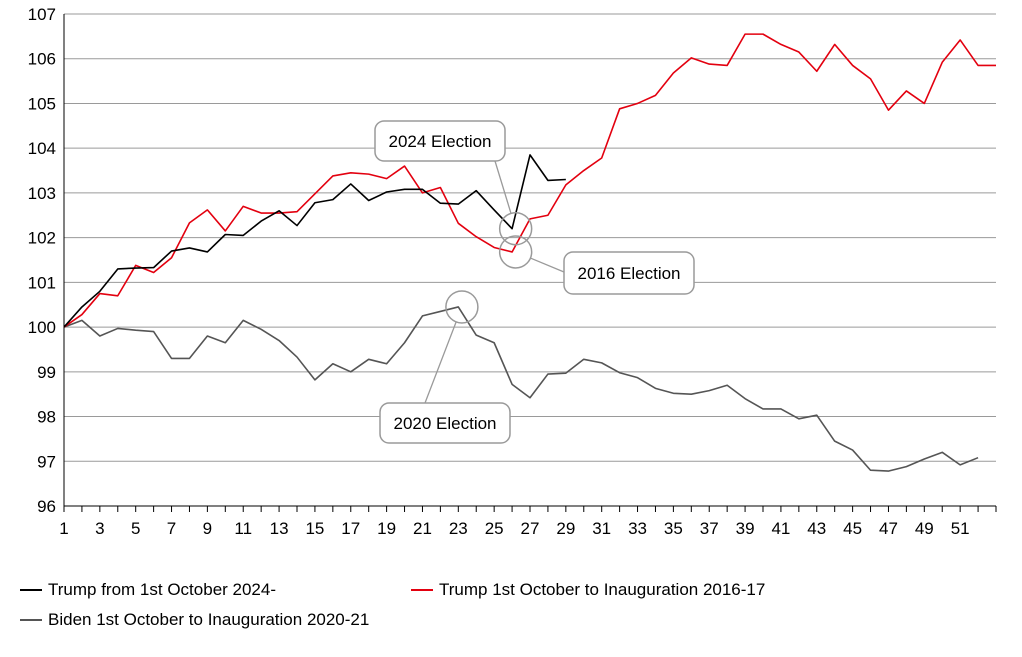 The width and height of the screenshot is (1022, 657). What do you see at coordinates (162, 589) in the screenshot?
I see `legend-label-trump-2024: Trump from 1st October 2024-` at bounding box center [162, 589].